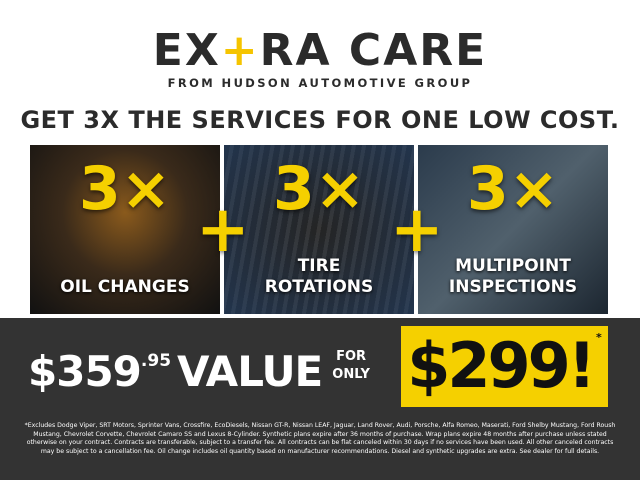 The image size is (640, 480). I want to click on value-row: $359.95 VALUE FOR ONLY, so click(212, 366).